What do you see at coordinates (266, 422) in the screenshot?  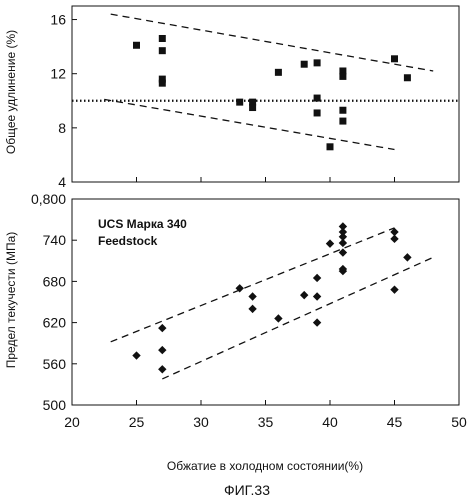 I see `x-tick-label: 35` at bounding box center [266, 422].